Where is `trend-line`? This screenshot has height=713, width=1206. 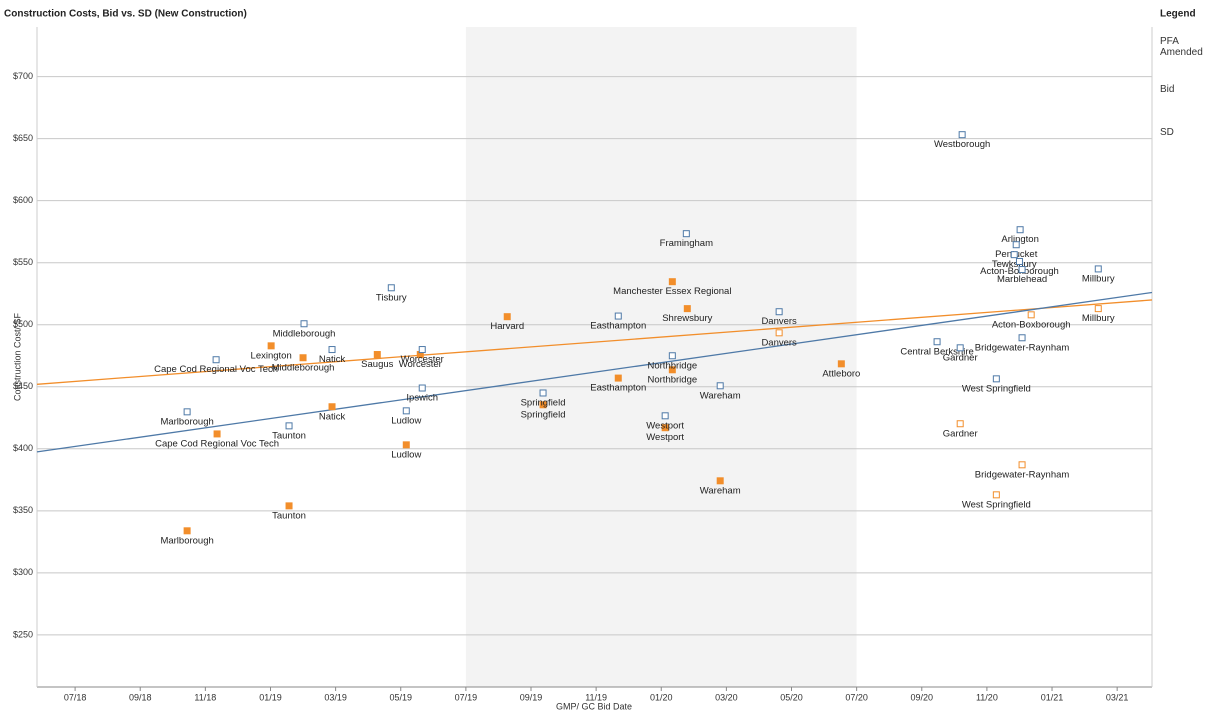 trend-line is located at coordinates (594, 342).